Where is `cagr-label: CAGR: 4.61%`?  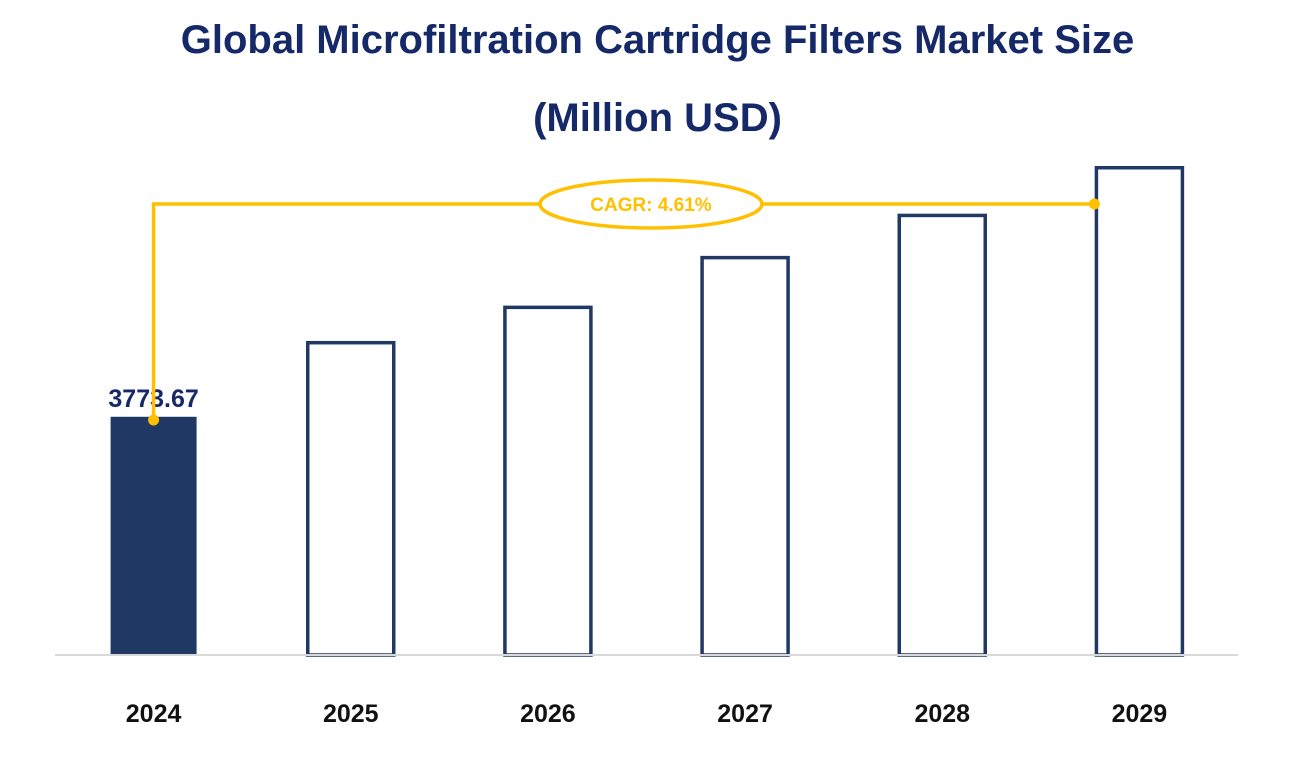
cagr-label: CAGR: 4.61% is located at coordinates (651, 205).